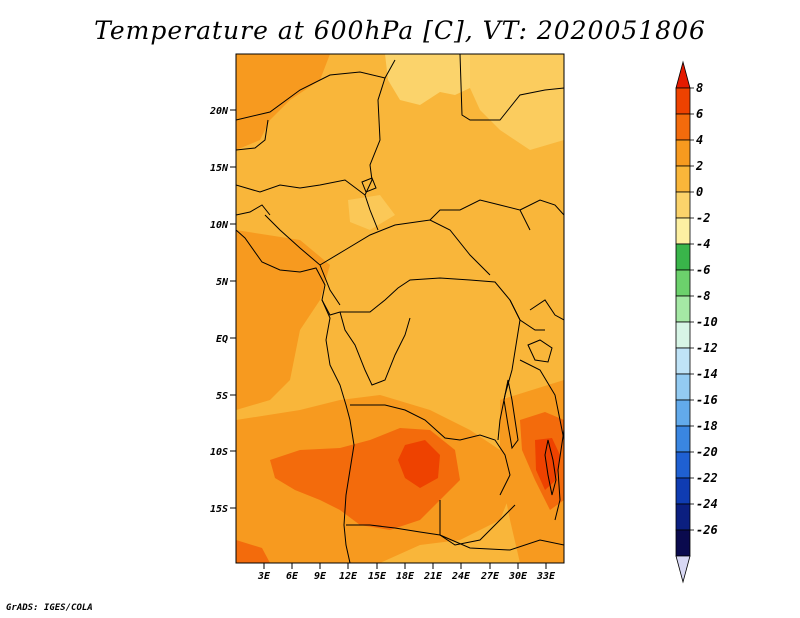 The width and height of the screenshot is (800, 618). What do you see at coordinates (699, 140) in the screenshot?
I see `colorbar-label: 4` at bounding box center [699, 140].